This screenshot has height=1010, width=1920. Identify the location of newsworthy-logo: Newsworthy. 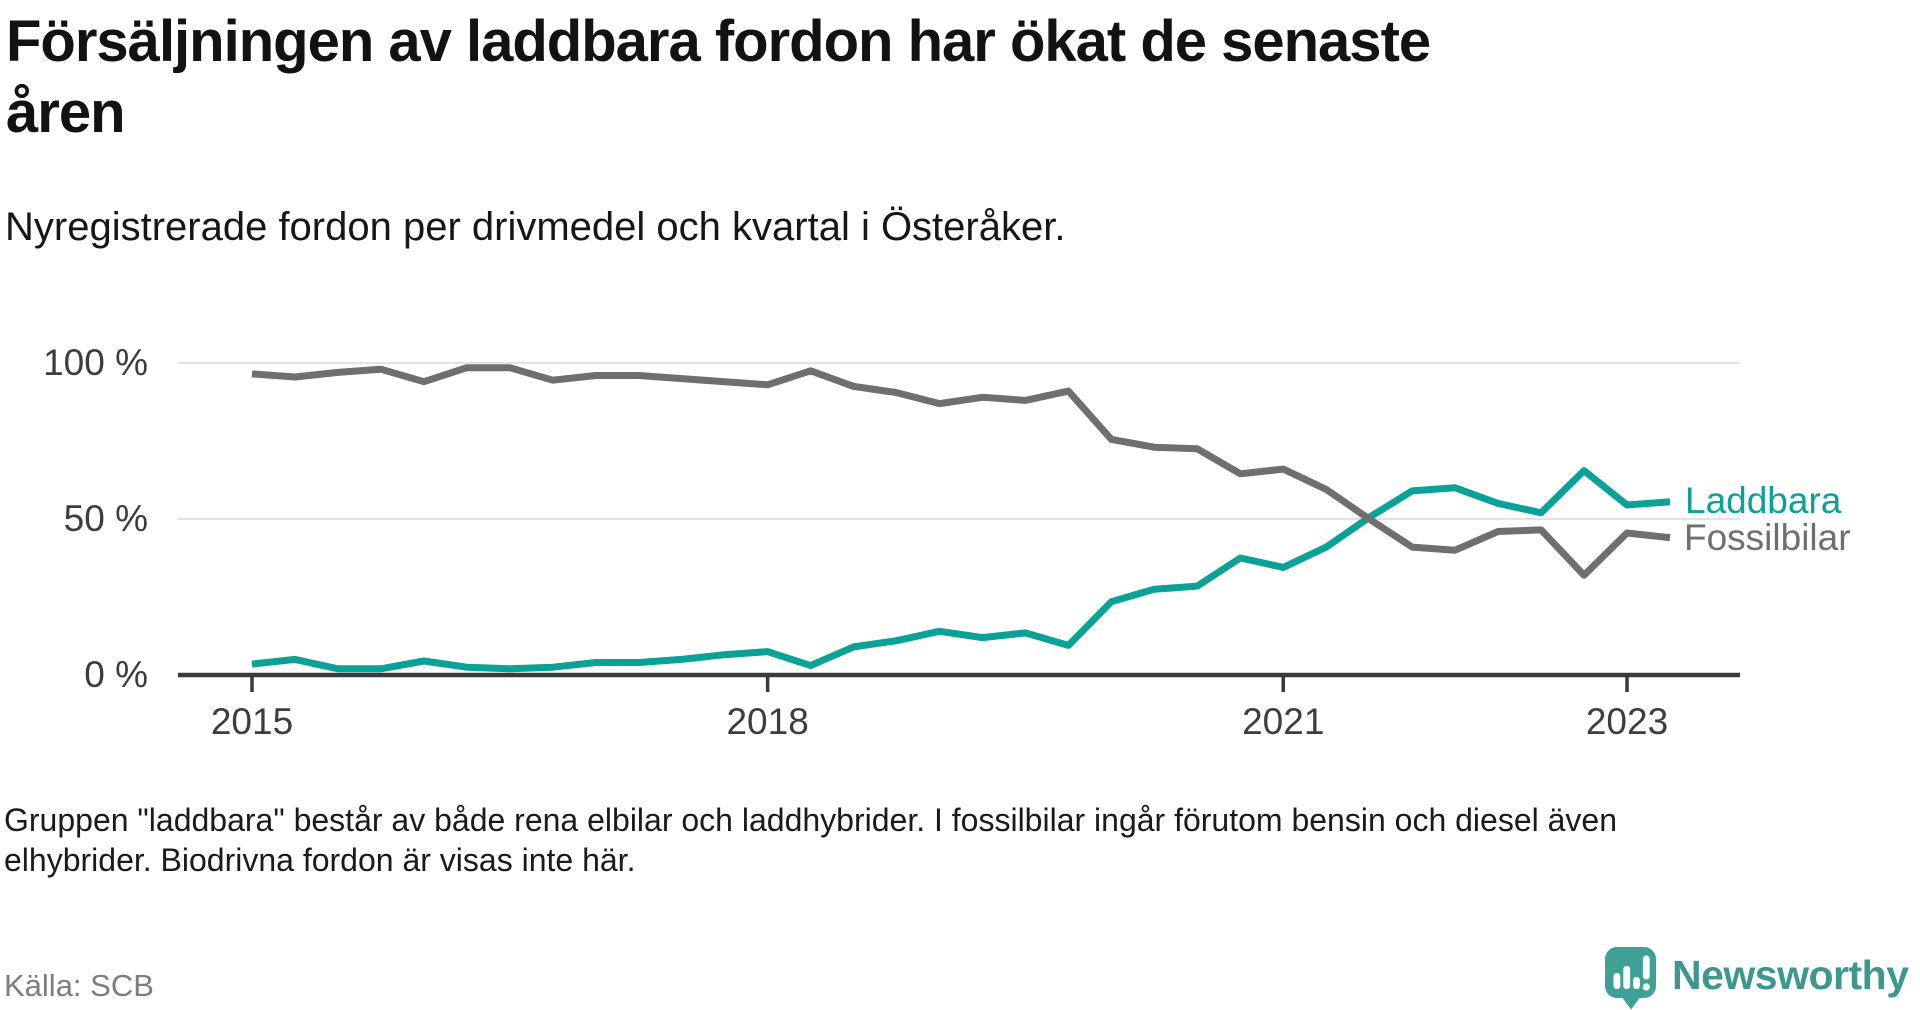
(1756, 978).